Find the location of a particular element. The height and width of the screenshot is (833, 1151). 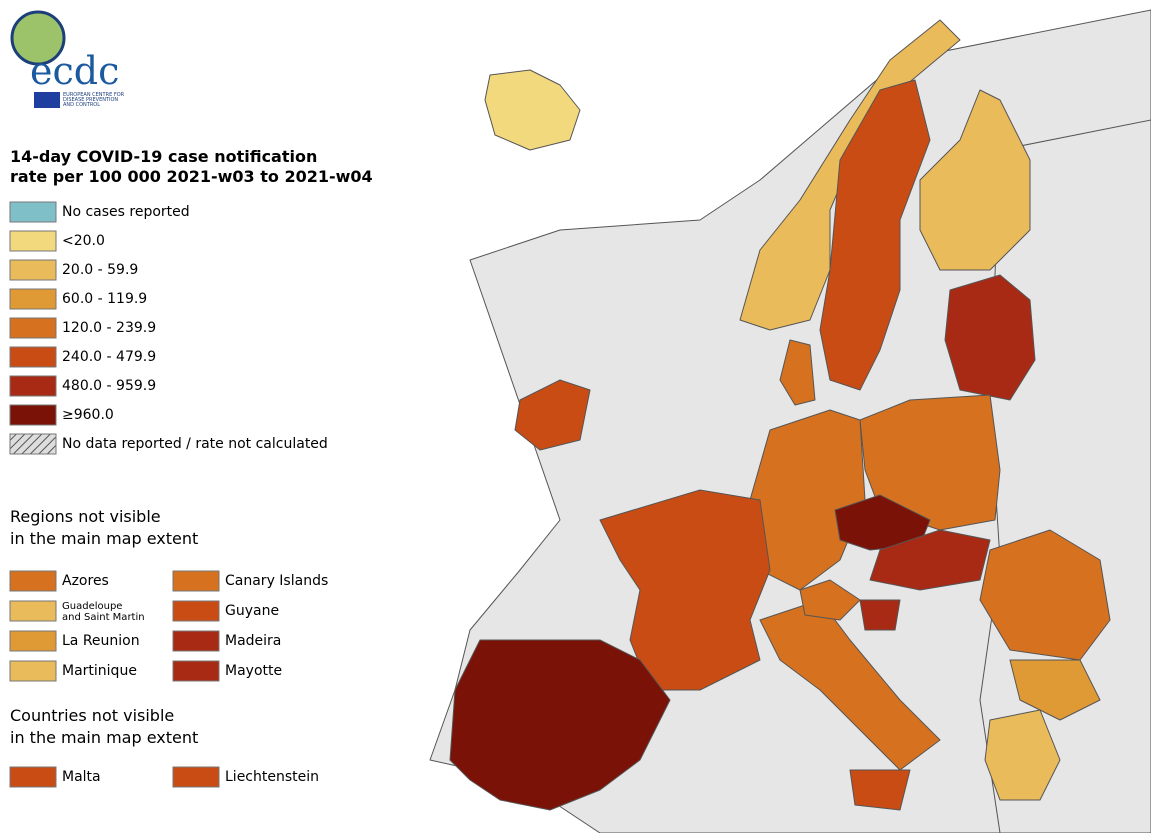

logo-subtitle: AND CONTROL is located at coordinates (81, 105).